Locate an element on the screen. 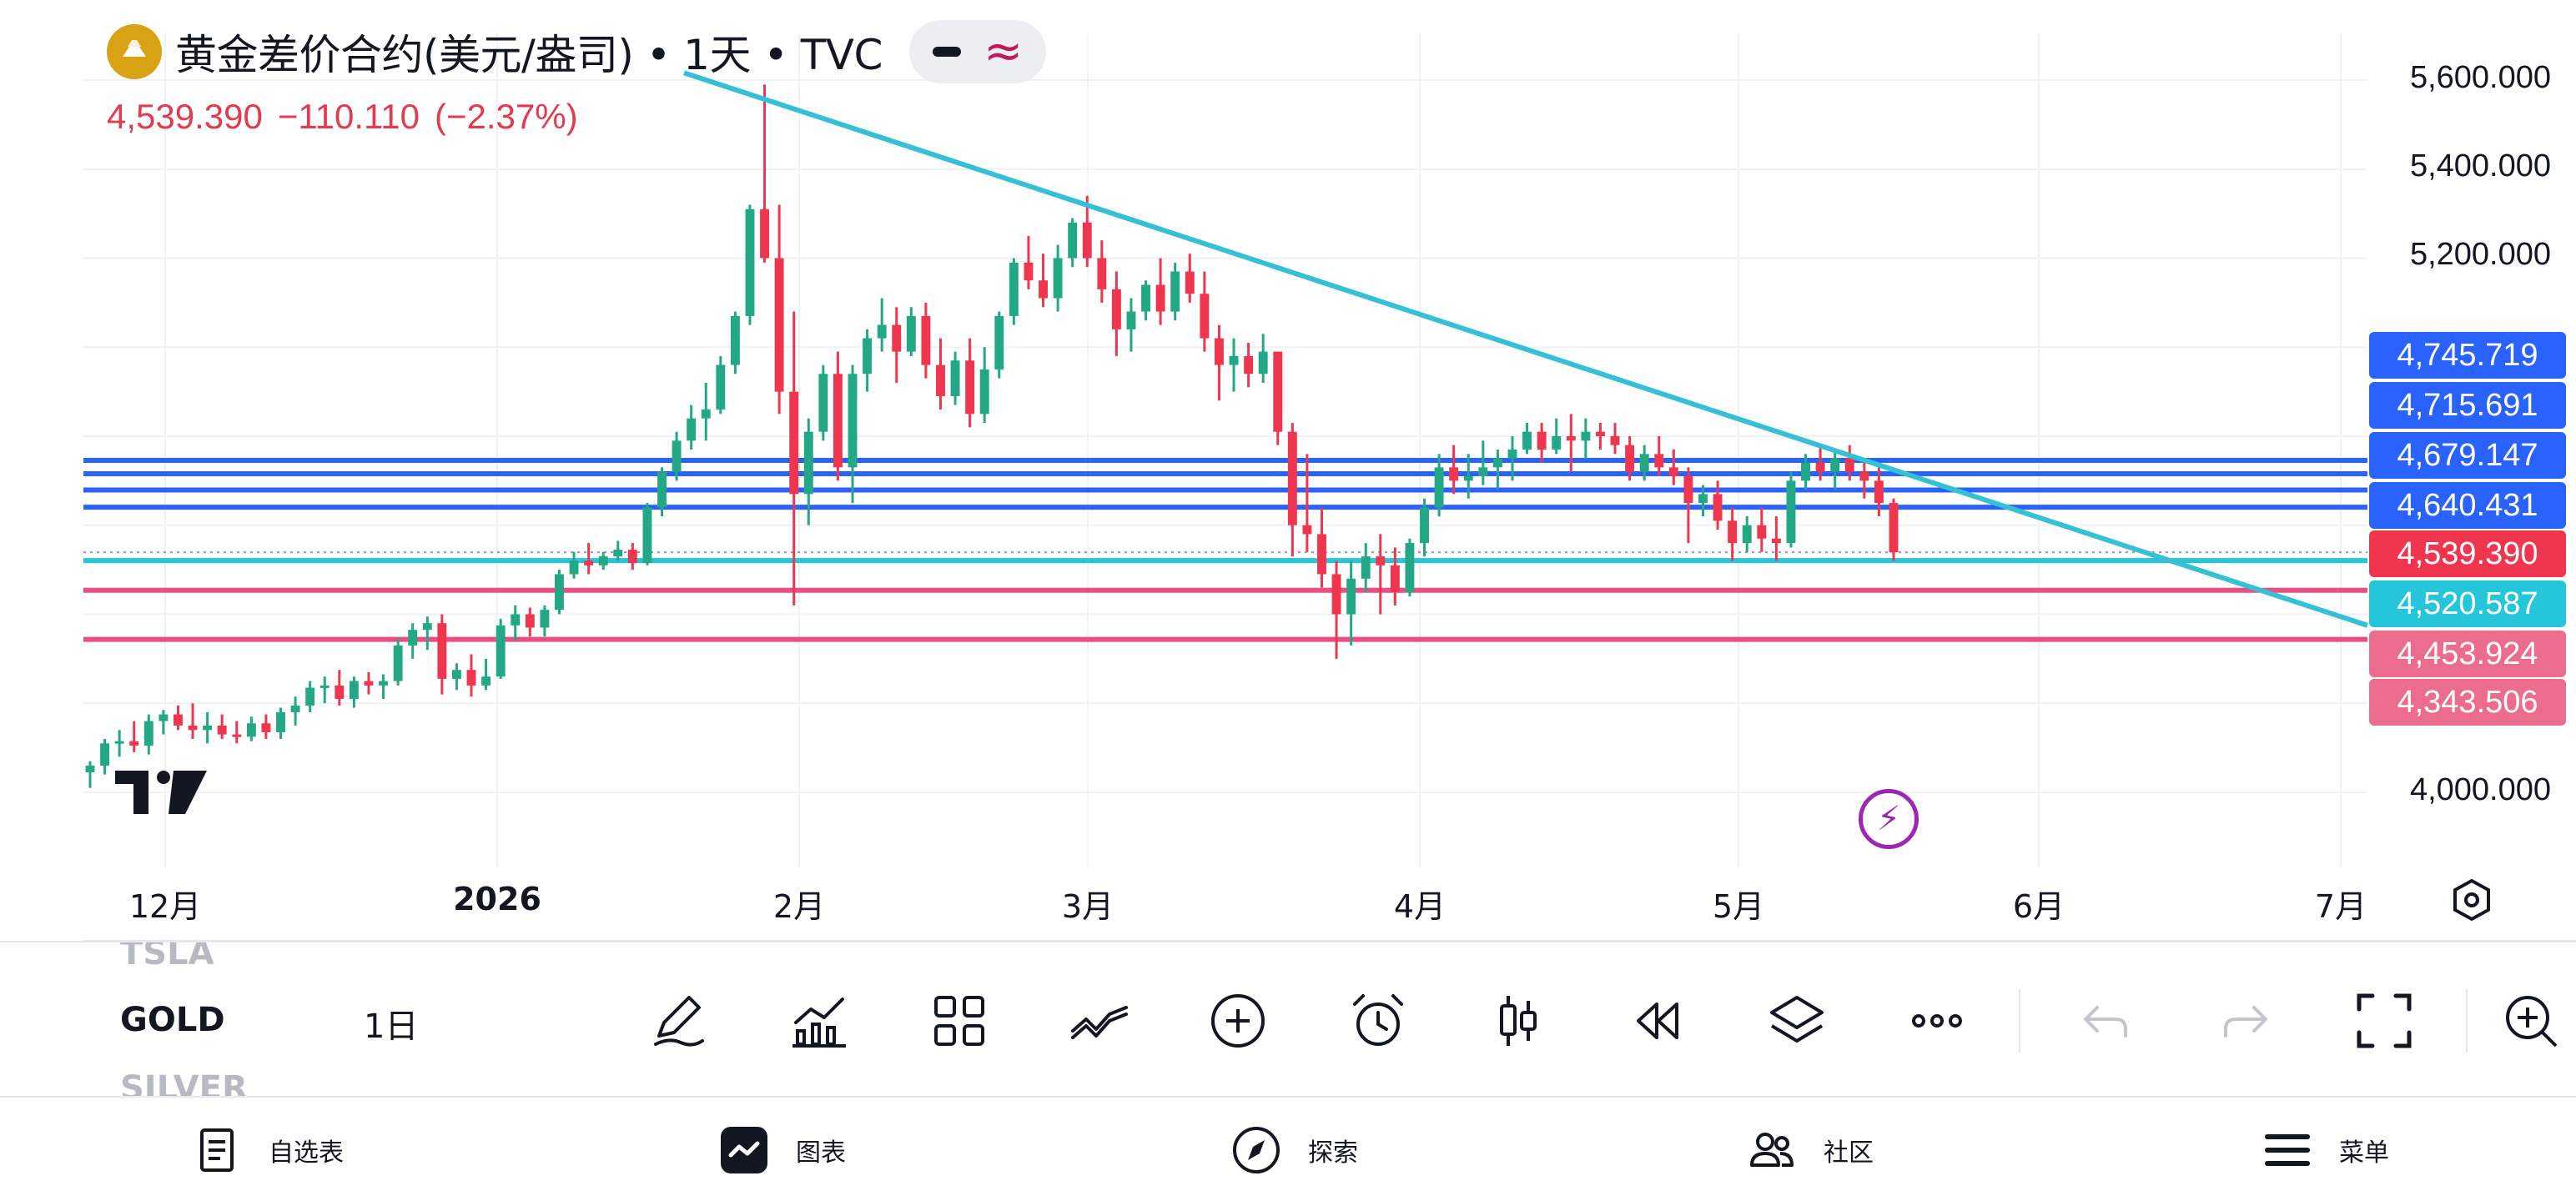  plus-circle-icon is located at coordinates (1238, 1021).